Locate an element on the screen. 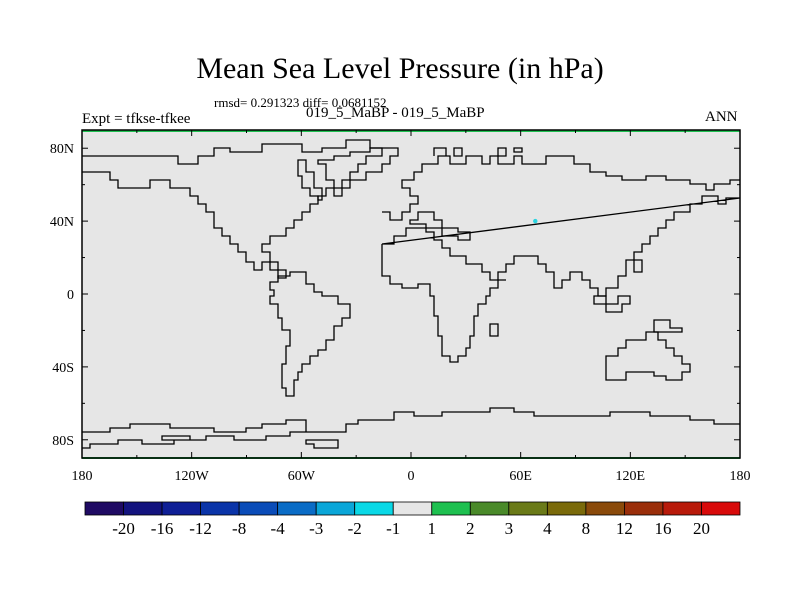 The width and height of the screenshot is (800, 600). coastline-north-america is located at coordinates (232, 209).